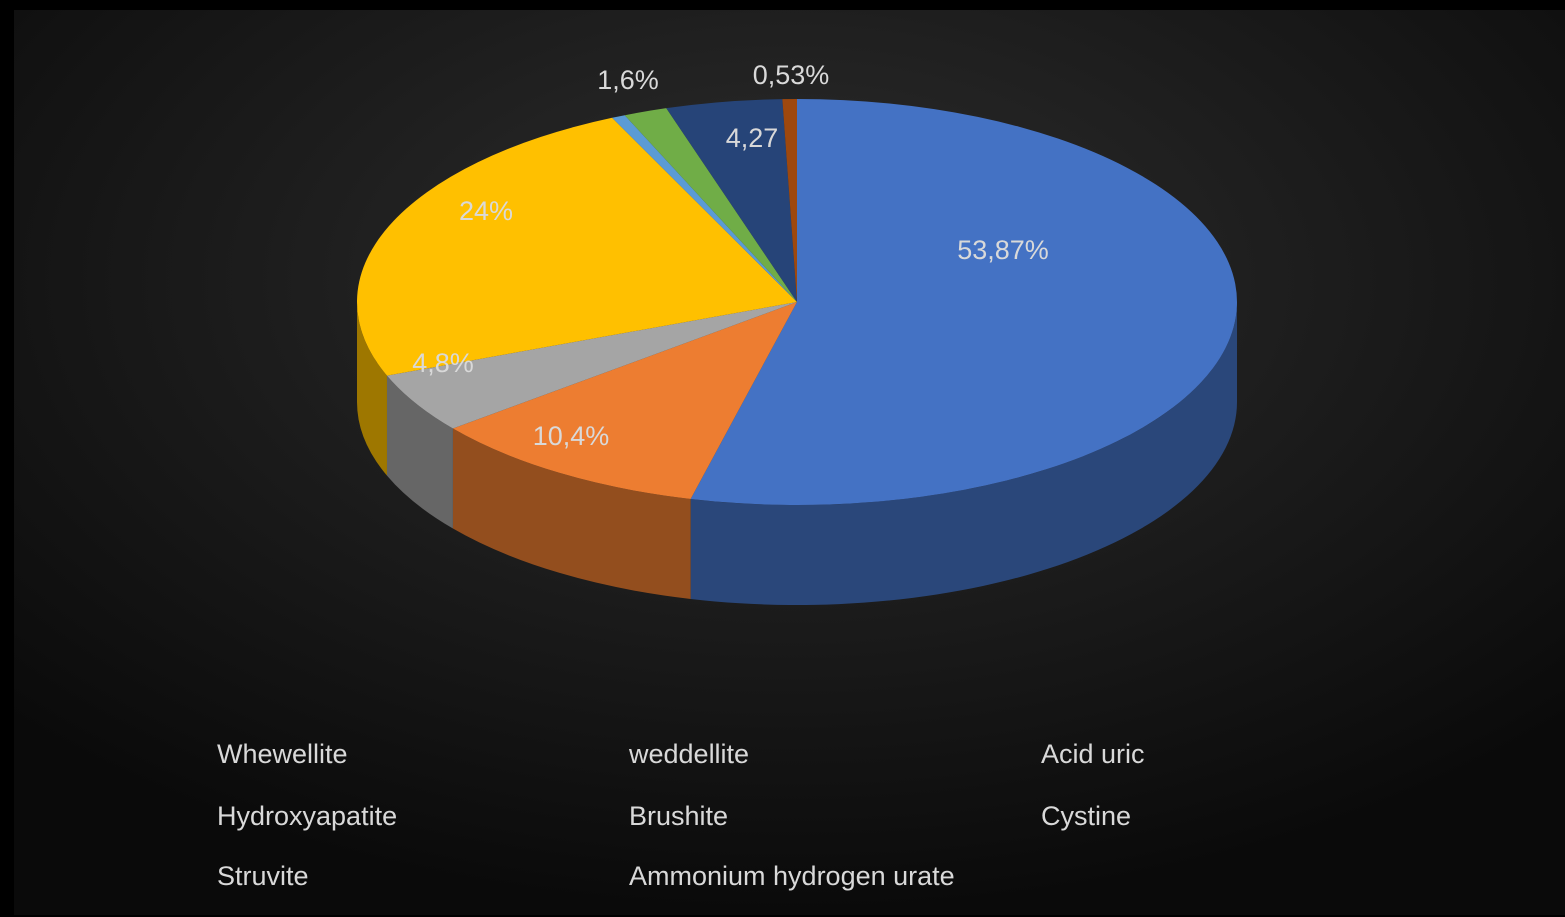 This screenshot has width=1565, height=917. What do you see at coordinates (443, 363) in the screenshot?
I see `data-label: 4,8%` at bounding box center [443, 363].